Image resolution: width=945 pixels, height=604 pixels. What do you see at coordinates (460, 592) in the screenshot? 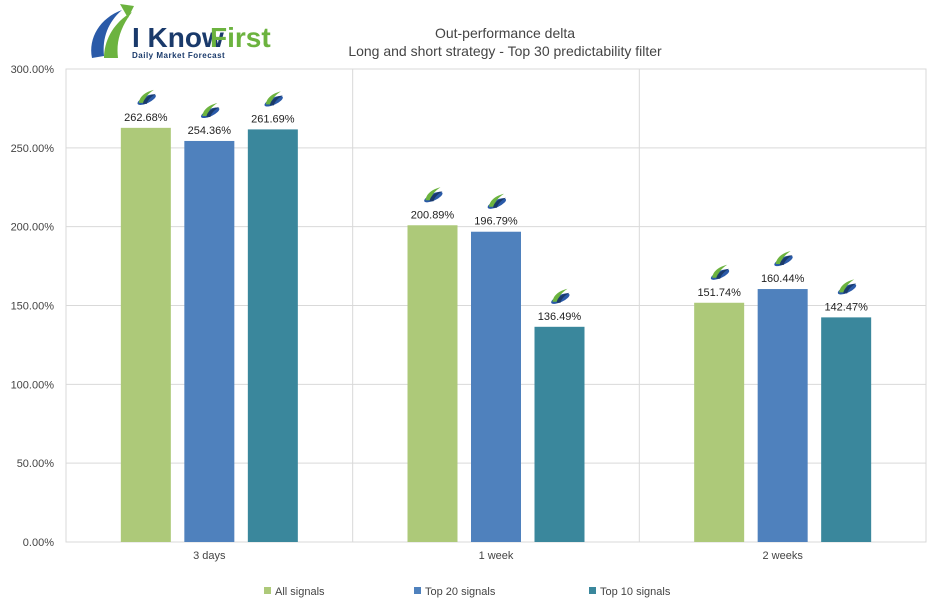
I see `legend-label: Top 20 signals` at bounding box center [460, 592].